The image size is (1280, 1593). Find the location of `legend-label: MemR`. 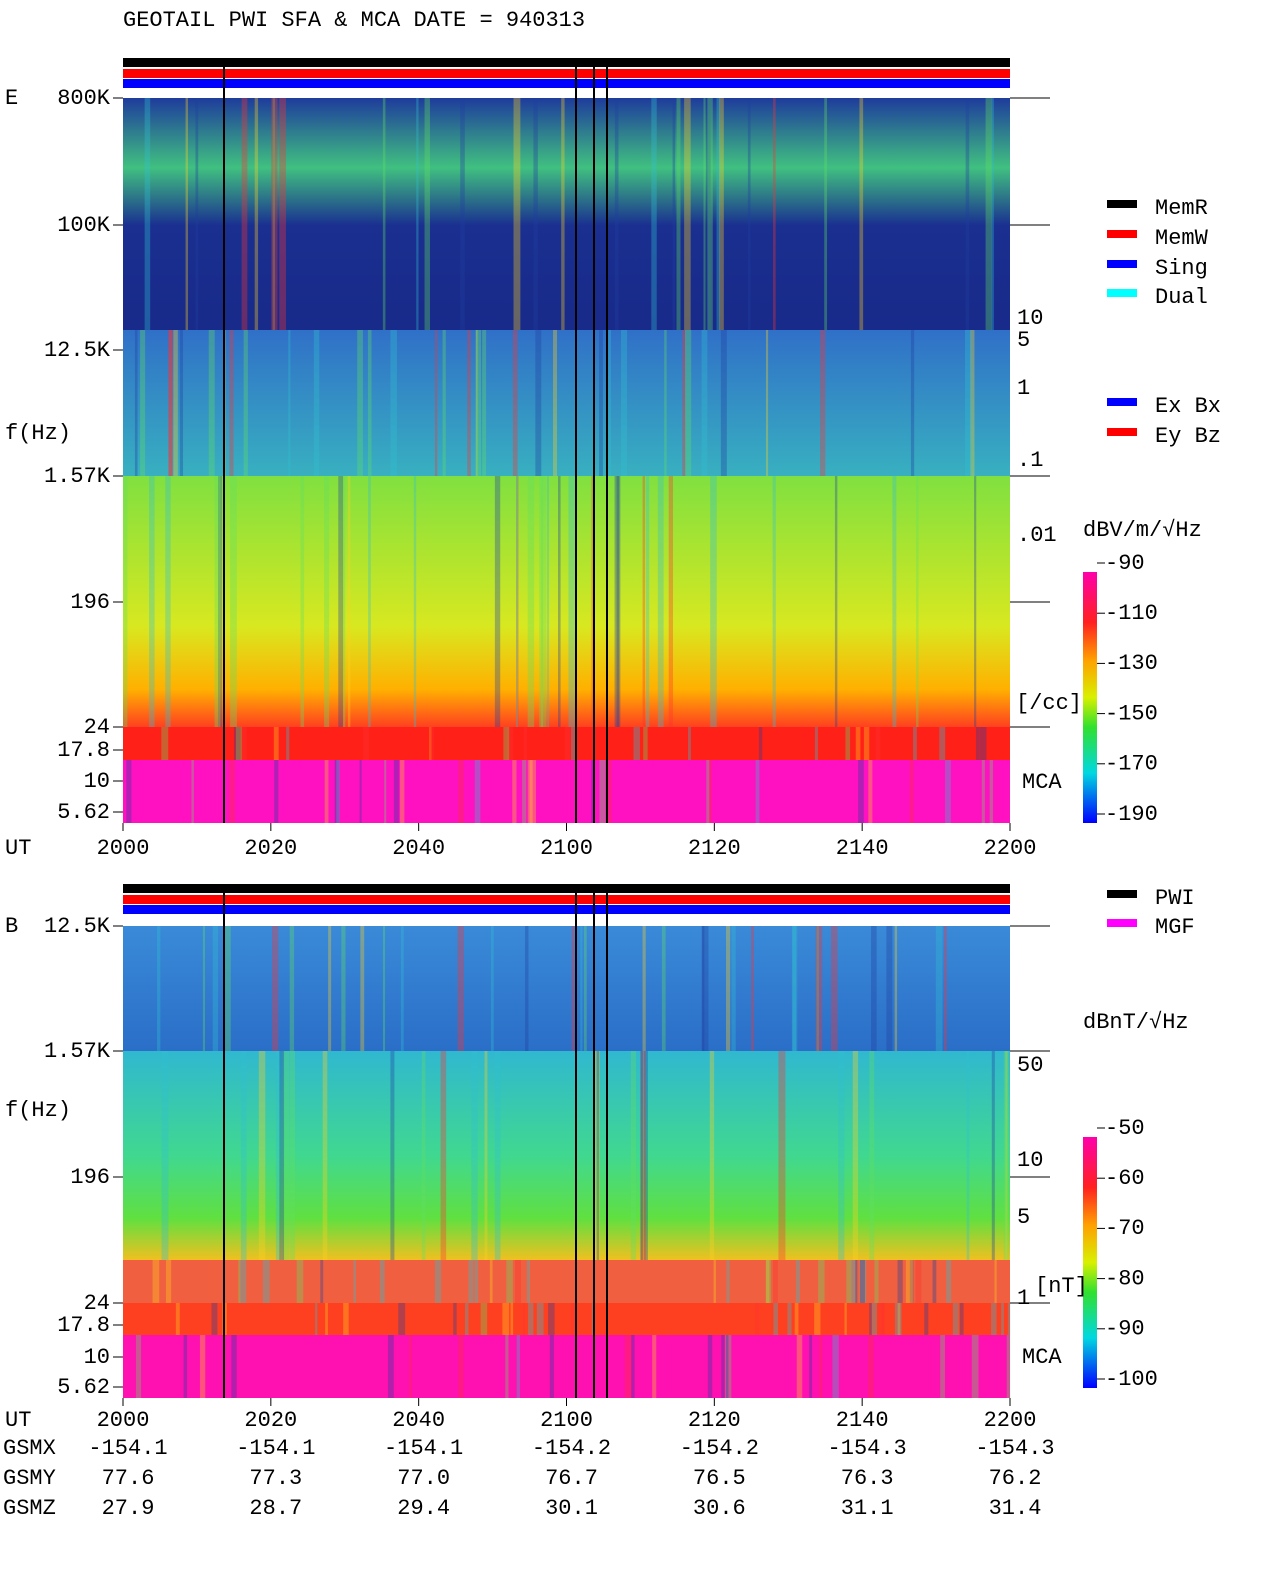

legend-label: MemR is located at coordinates (1181, 208).